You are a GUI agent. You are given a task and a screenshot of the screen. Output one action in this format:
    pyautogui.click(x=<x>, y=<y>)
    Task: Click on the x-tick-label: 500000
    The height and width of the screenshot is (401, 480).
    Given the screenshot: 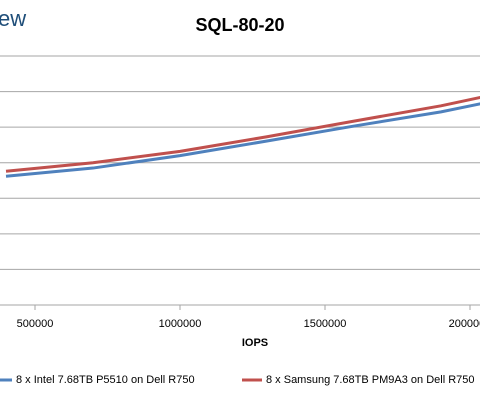 What is the action you would take?
    pyautogui.click(x=35, y=324)
    